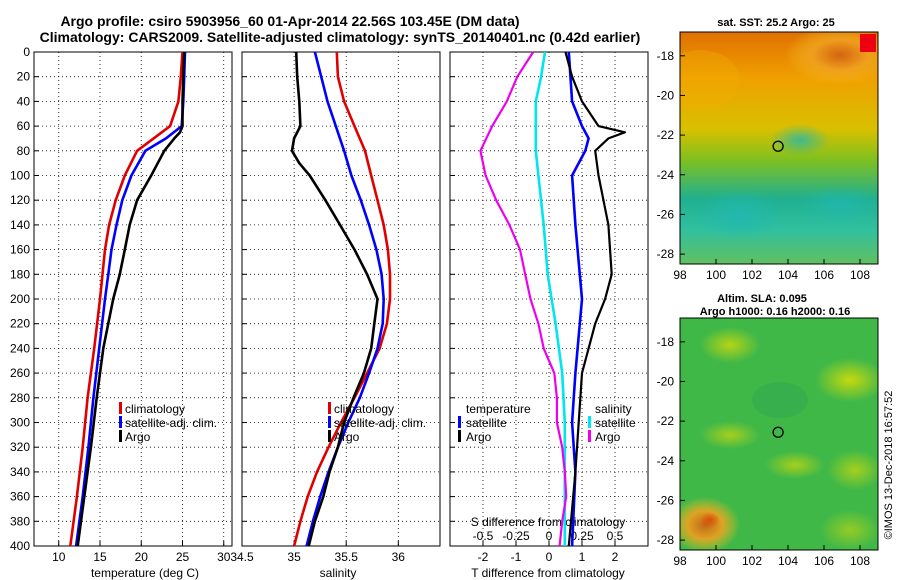 The height and width of the screenshot is (580, 900). I want to click on legend-label-t-argo: Argo, so click(479, 437).